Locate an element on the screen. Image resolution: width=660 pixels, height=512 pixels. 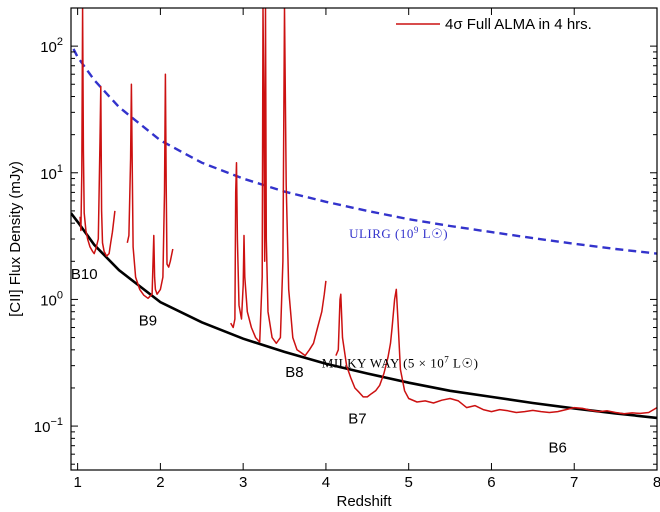
x-axis-title: Redshift is located at coordinates (364, 501).